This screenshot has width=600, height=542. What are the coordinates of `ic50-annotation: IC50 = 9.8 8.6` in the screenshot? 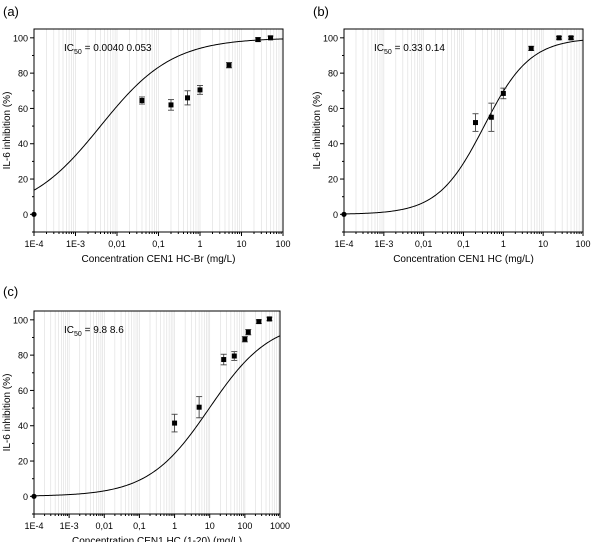 It's located at (94, 331).